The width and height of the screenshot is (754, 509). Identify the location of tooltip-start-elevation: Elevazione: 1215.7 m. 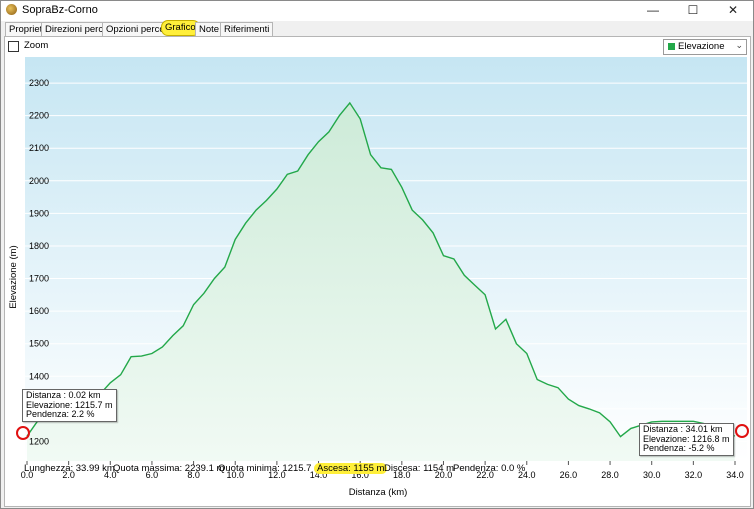
(69, 404).